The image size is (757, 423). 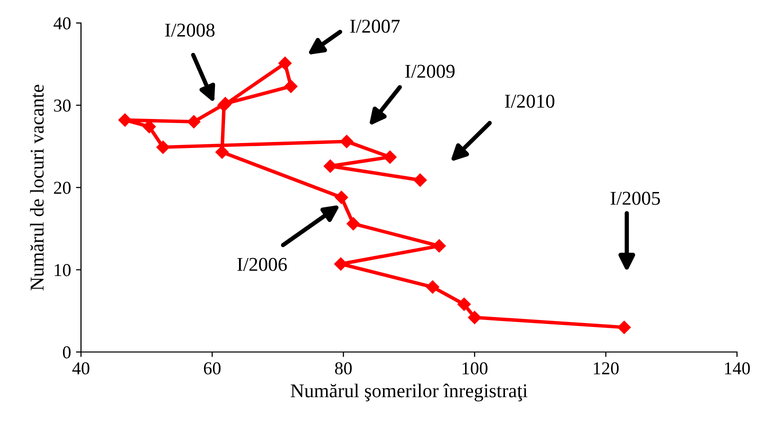 I want to click on x-tick-label: 60, so click(x=212, y=368).